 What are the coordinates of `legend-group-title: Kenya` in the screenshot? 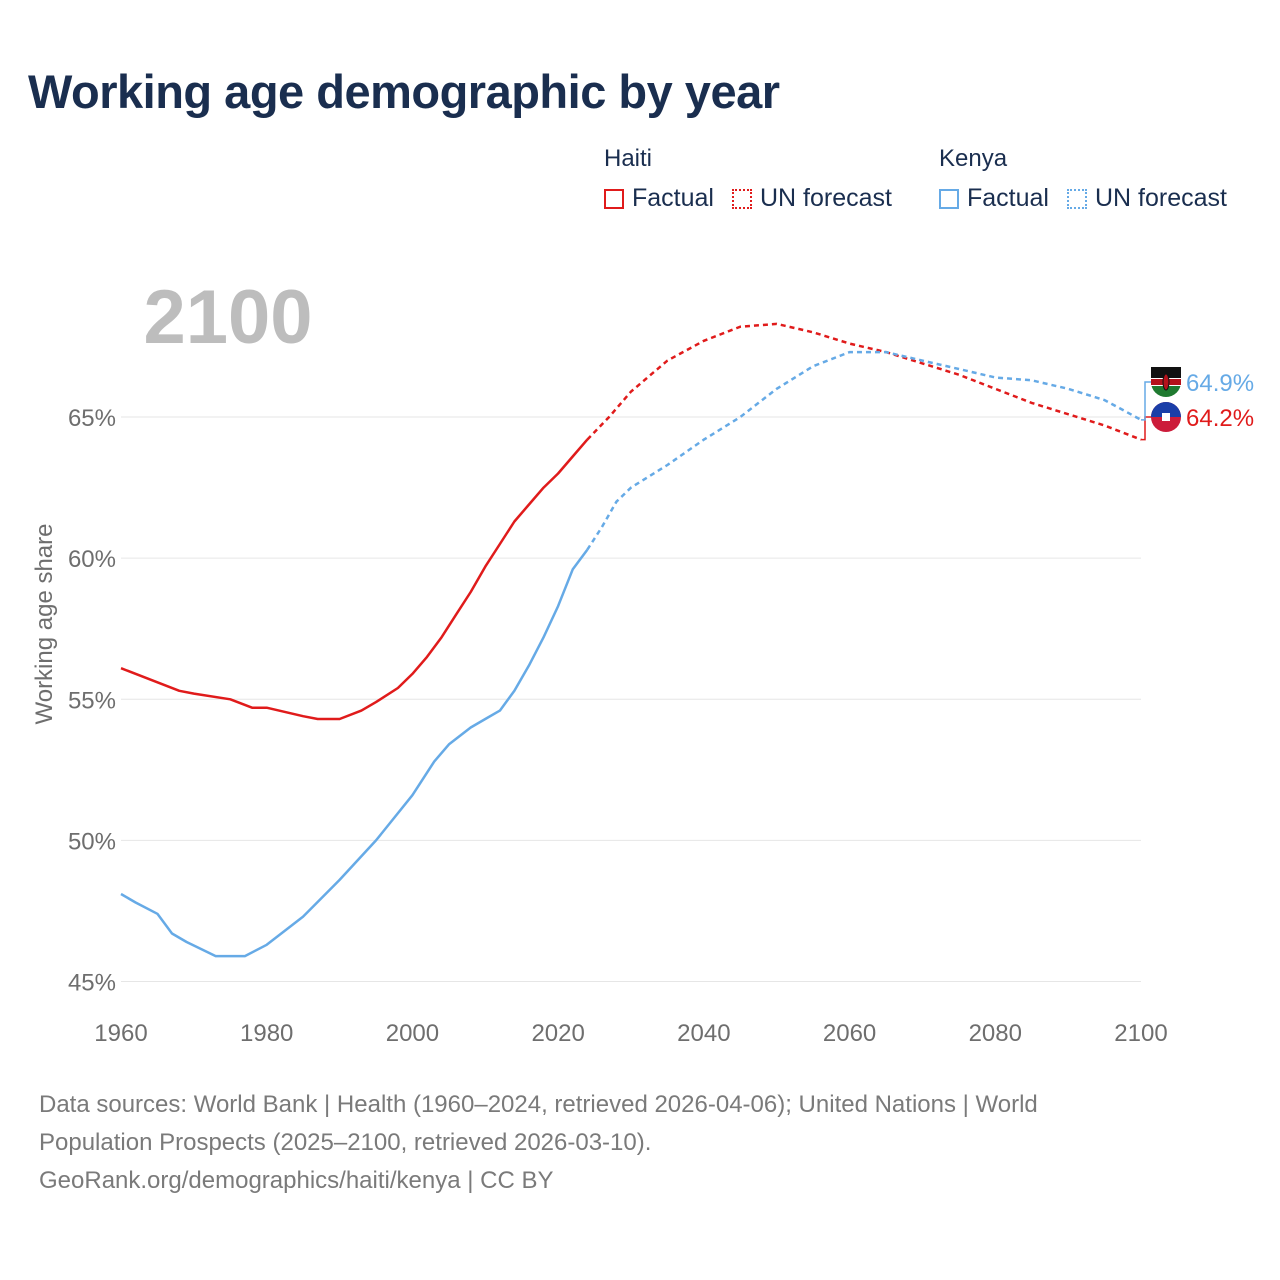 It's located at (973, 158).